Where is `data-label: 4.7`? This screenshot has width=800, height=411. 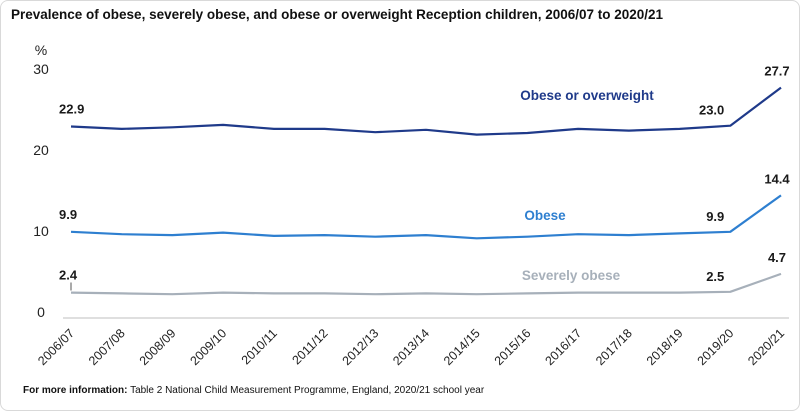
data-label: 4.7 is located at coordinates (777, 257).